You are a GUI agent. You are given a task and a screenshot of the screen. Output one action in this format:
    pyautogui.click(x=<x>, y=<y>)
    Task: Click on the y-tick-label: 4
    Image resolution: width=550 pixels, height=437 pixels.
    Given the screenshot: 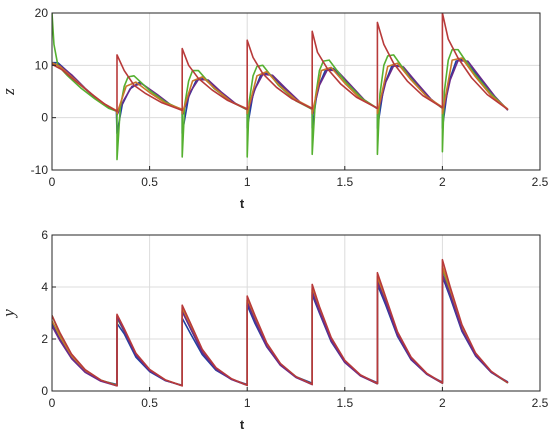 What is the action you would take?
    pyautogui.click(x=44, y=287)
    